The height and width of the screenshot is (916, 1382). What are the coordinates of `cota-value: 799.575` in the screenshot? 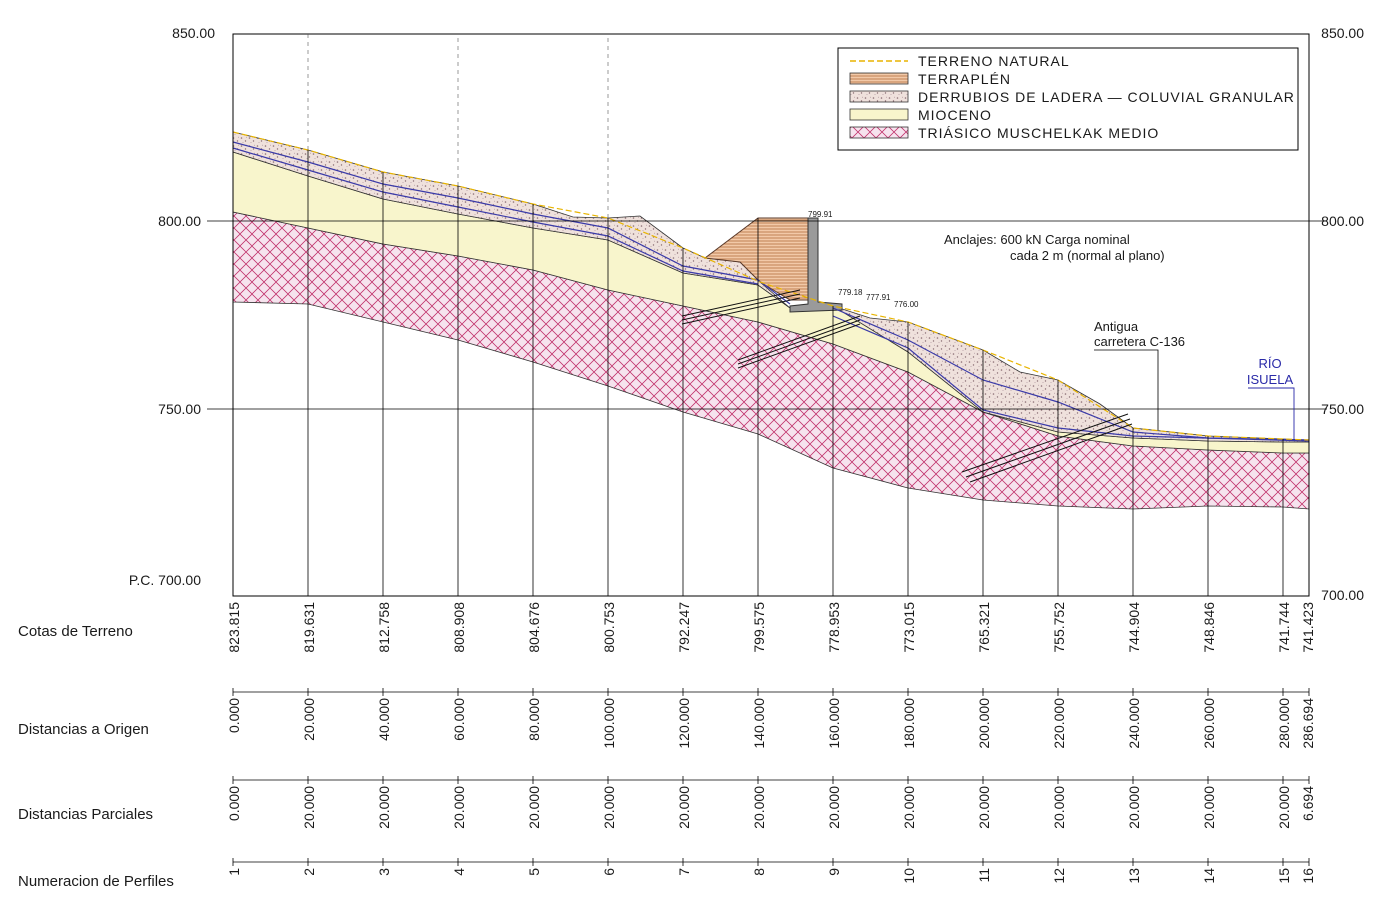 It's located at (759, 627).